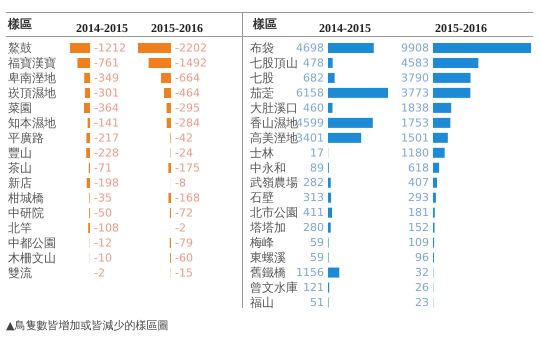 Image resolution: width=539 pixels, height=343 pixels. What do you see at coordinates (32, 93) in the screenshot?
I see `y-tick-label: 崁頂濕地` at bounding box center [32, 93].